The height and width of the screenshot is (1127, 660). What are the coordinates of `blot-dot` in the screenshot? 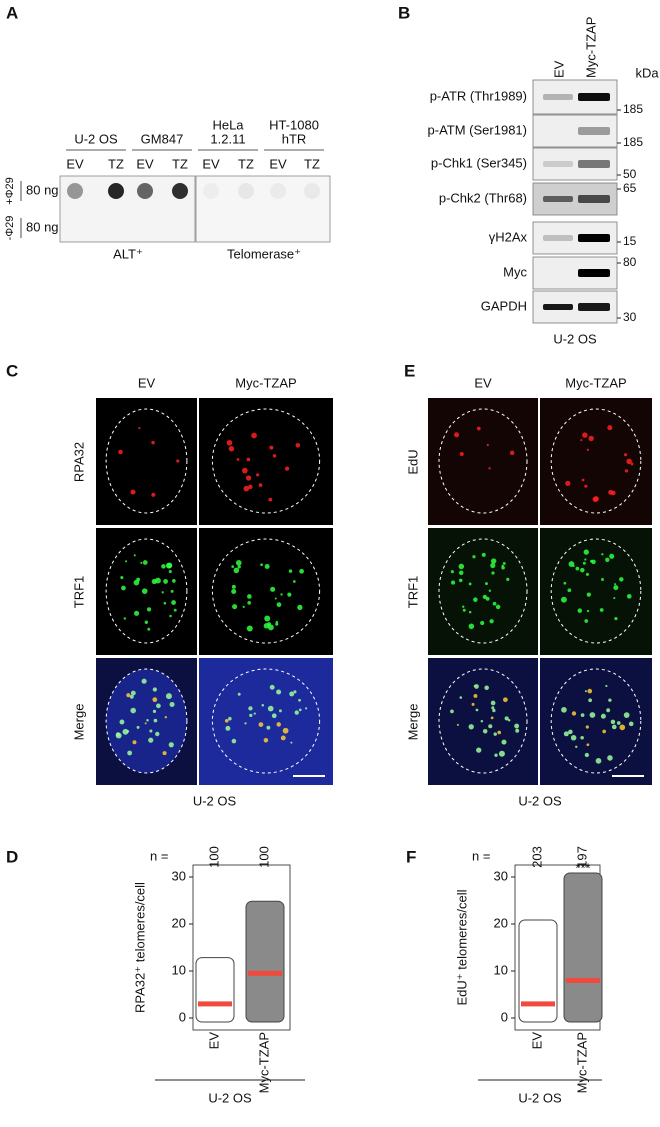 It's located at (180, 191).